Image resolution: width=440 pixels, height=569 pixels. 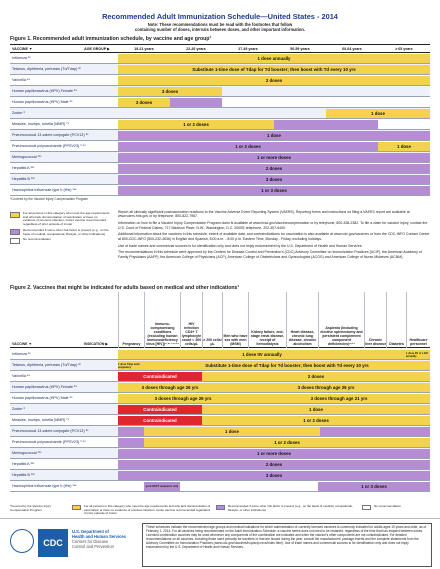 What do you see at coordinates (131, 320) in the screenshot?
I see `indication-col: Pregnancy` at bounding box center [131, 320].